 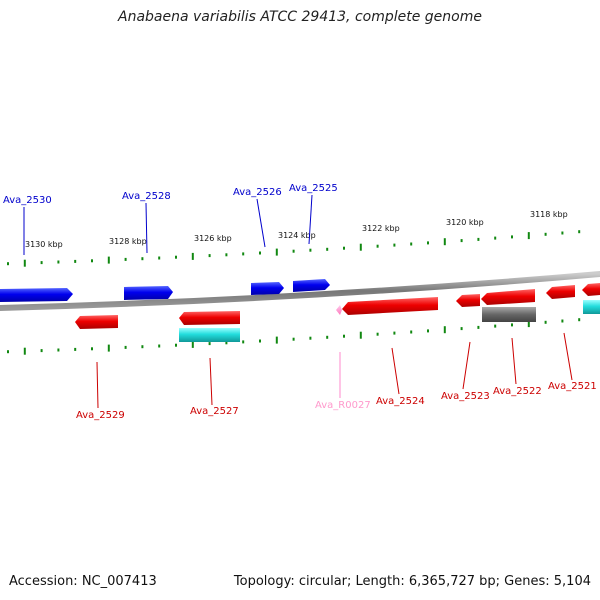 I want to click on scale-ruler-upper, so click(x=294, y=248).